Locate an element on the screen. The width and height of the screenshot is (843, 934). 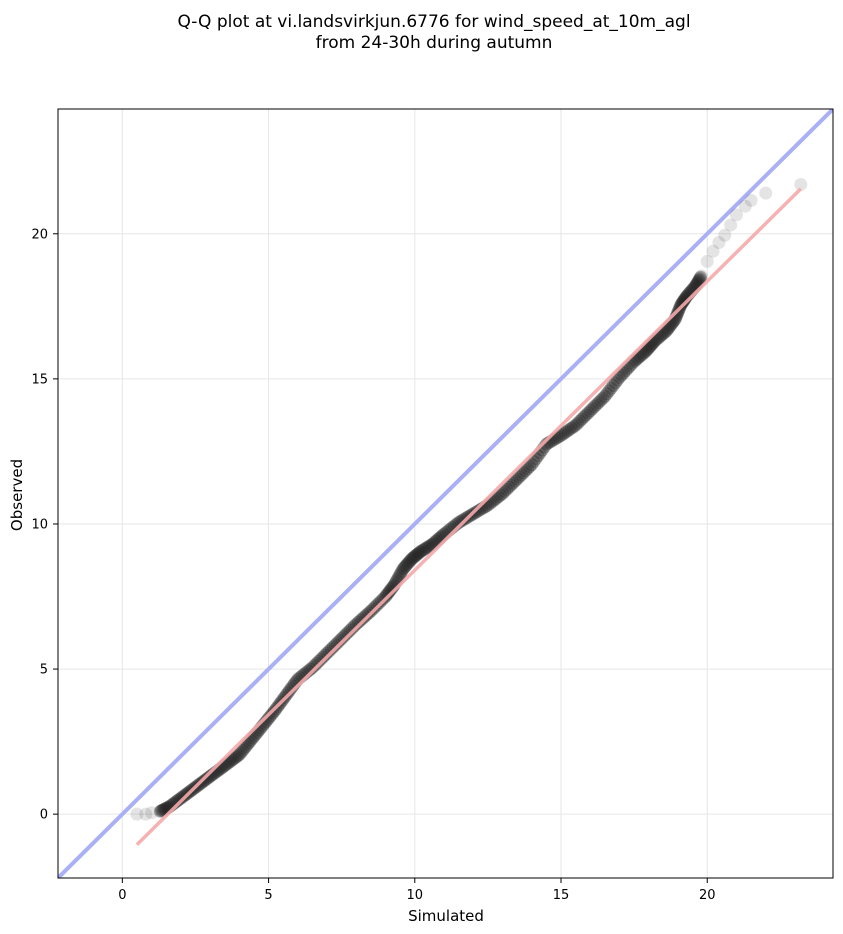
chart-title-line-2: from 24-30h during autumn is located at coordinates (434, 43).